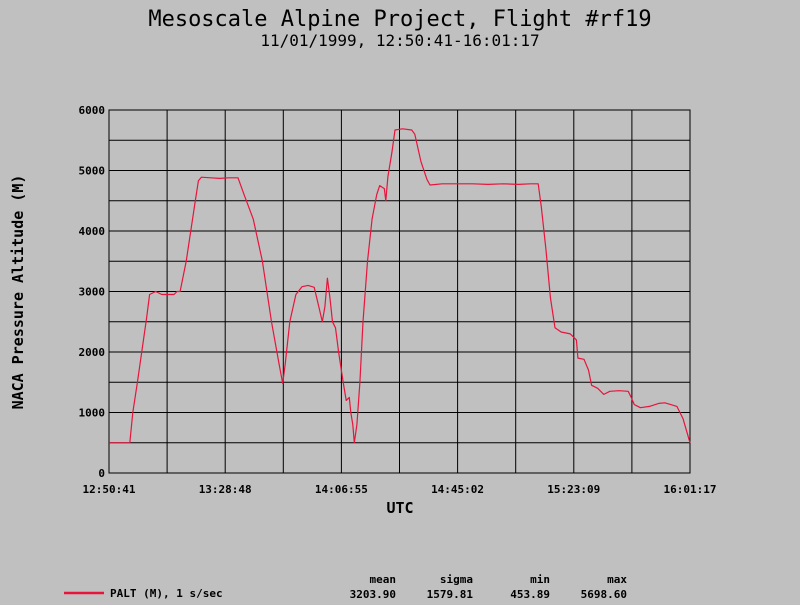 This screenshot has height=605, width=800. I want to click on y-tick-label: 1000, so click(92, 413).